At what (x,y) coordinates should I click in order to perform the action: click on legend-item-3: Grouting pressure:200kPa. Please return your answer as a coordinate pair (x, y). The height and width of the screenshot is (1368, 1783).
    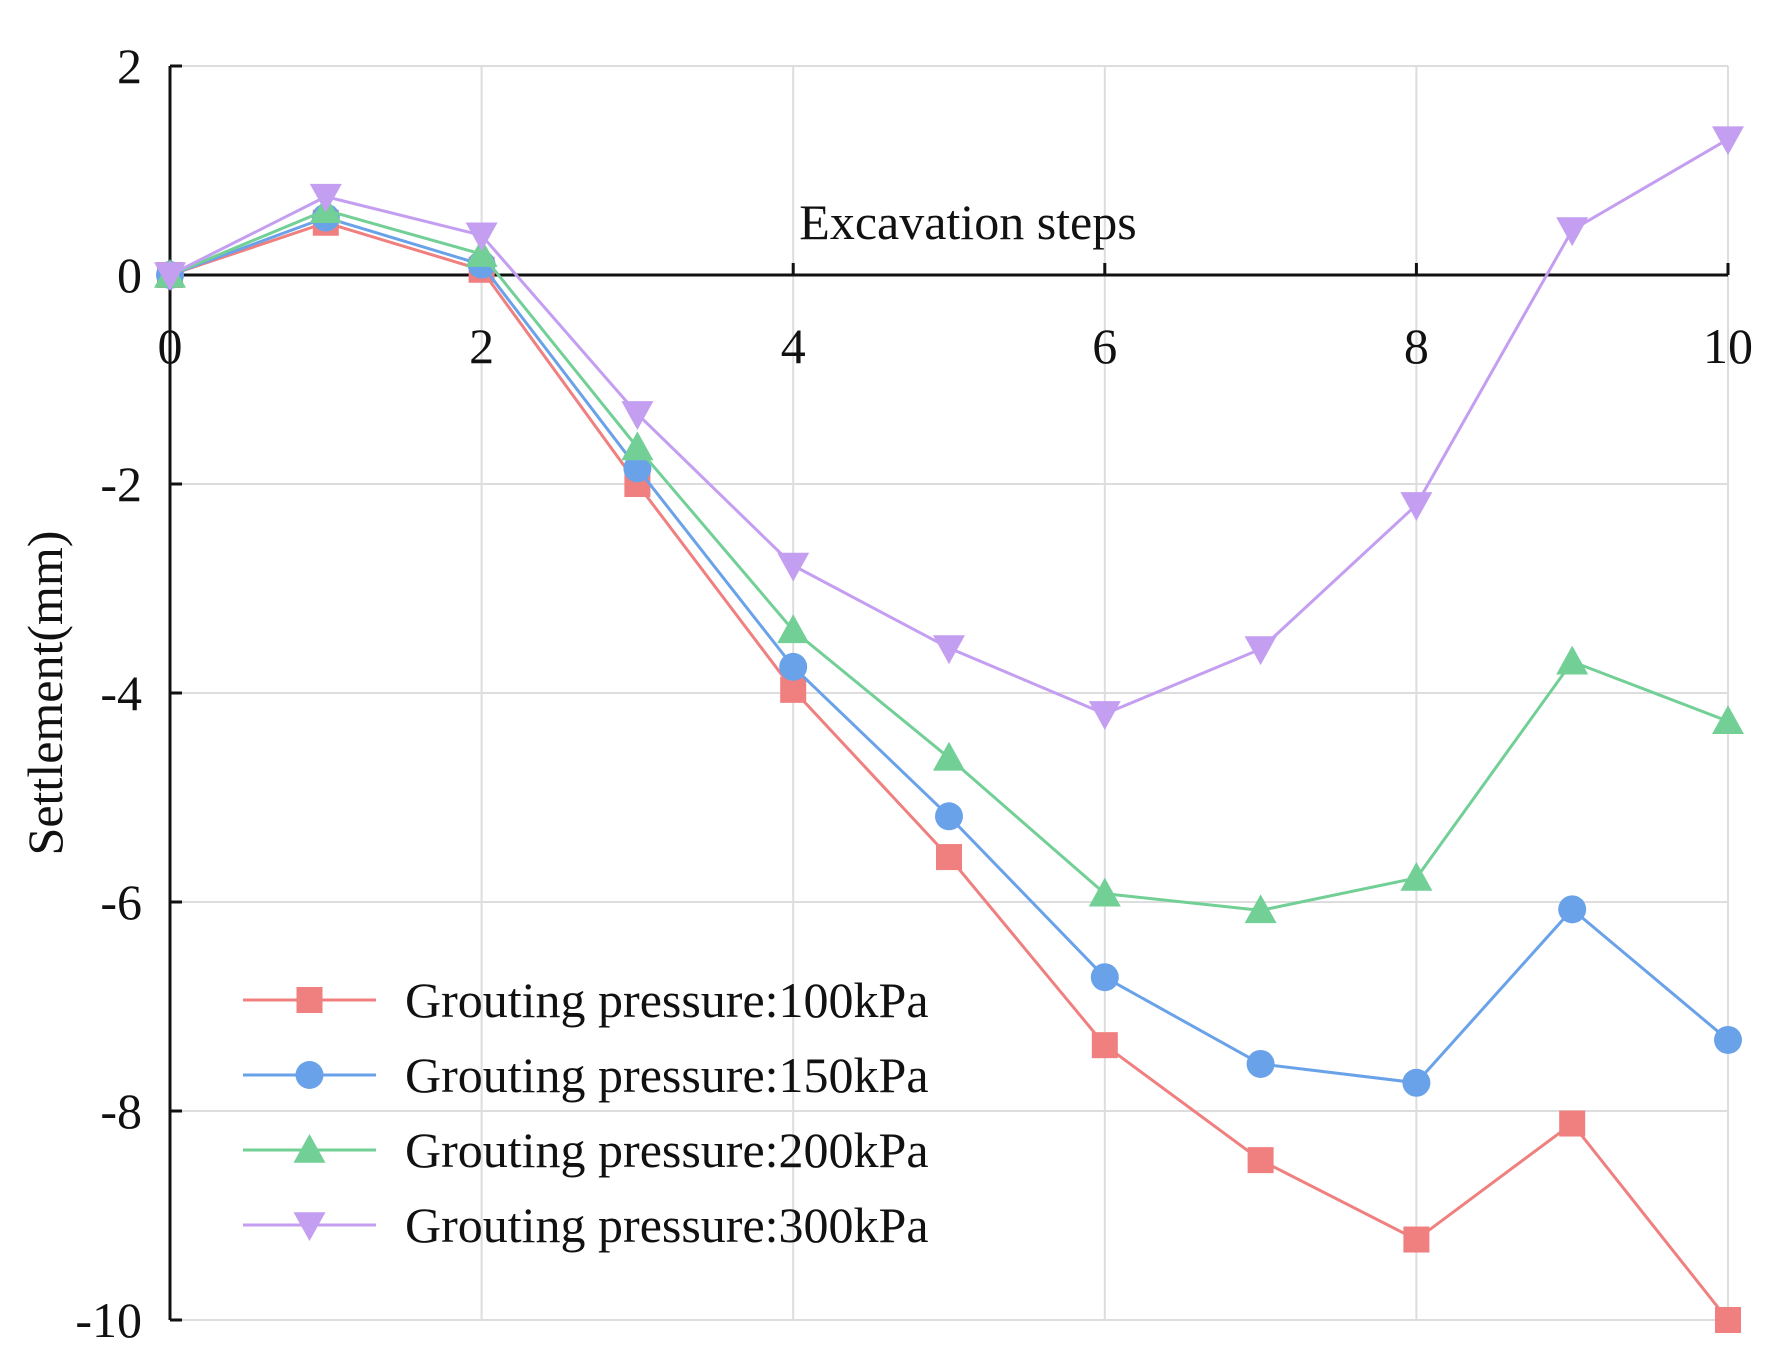
    Looking at the image, I should click on (586, 1150).